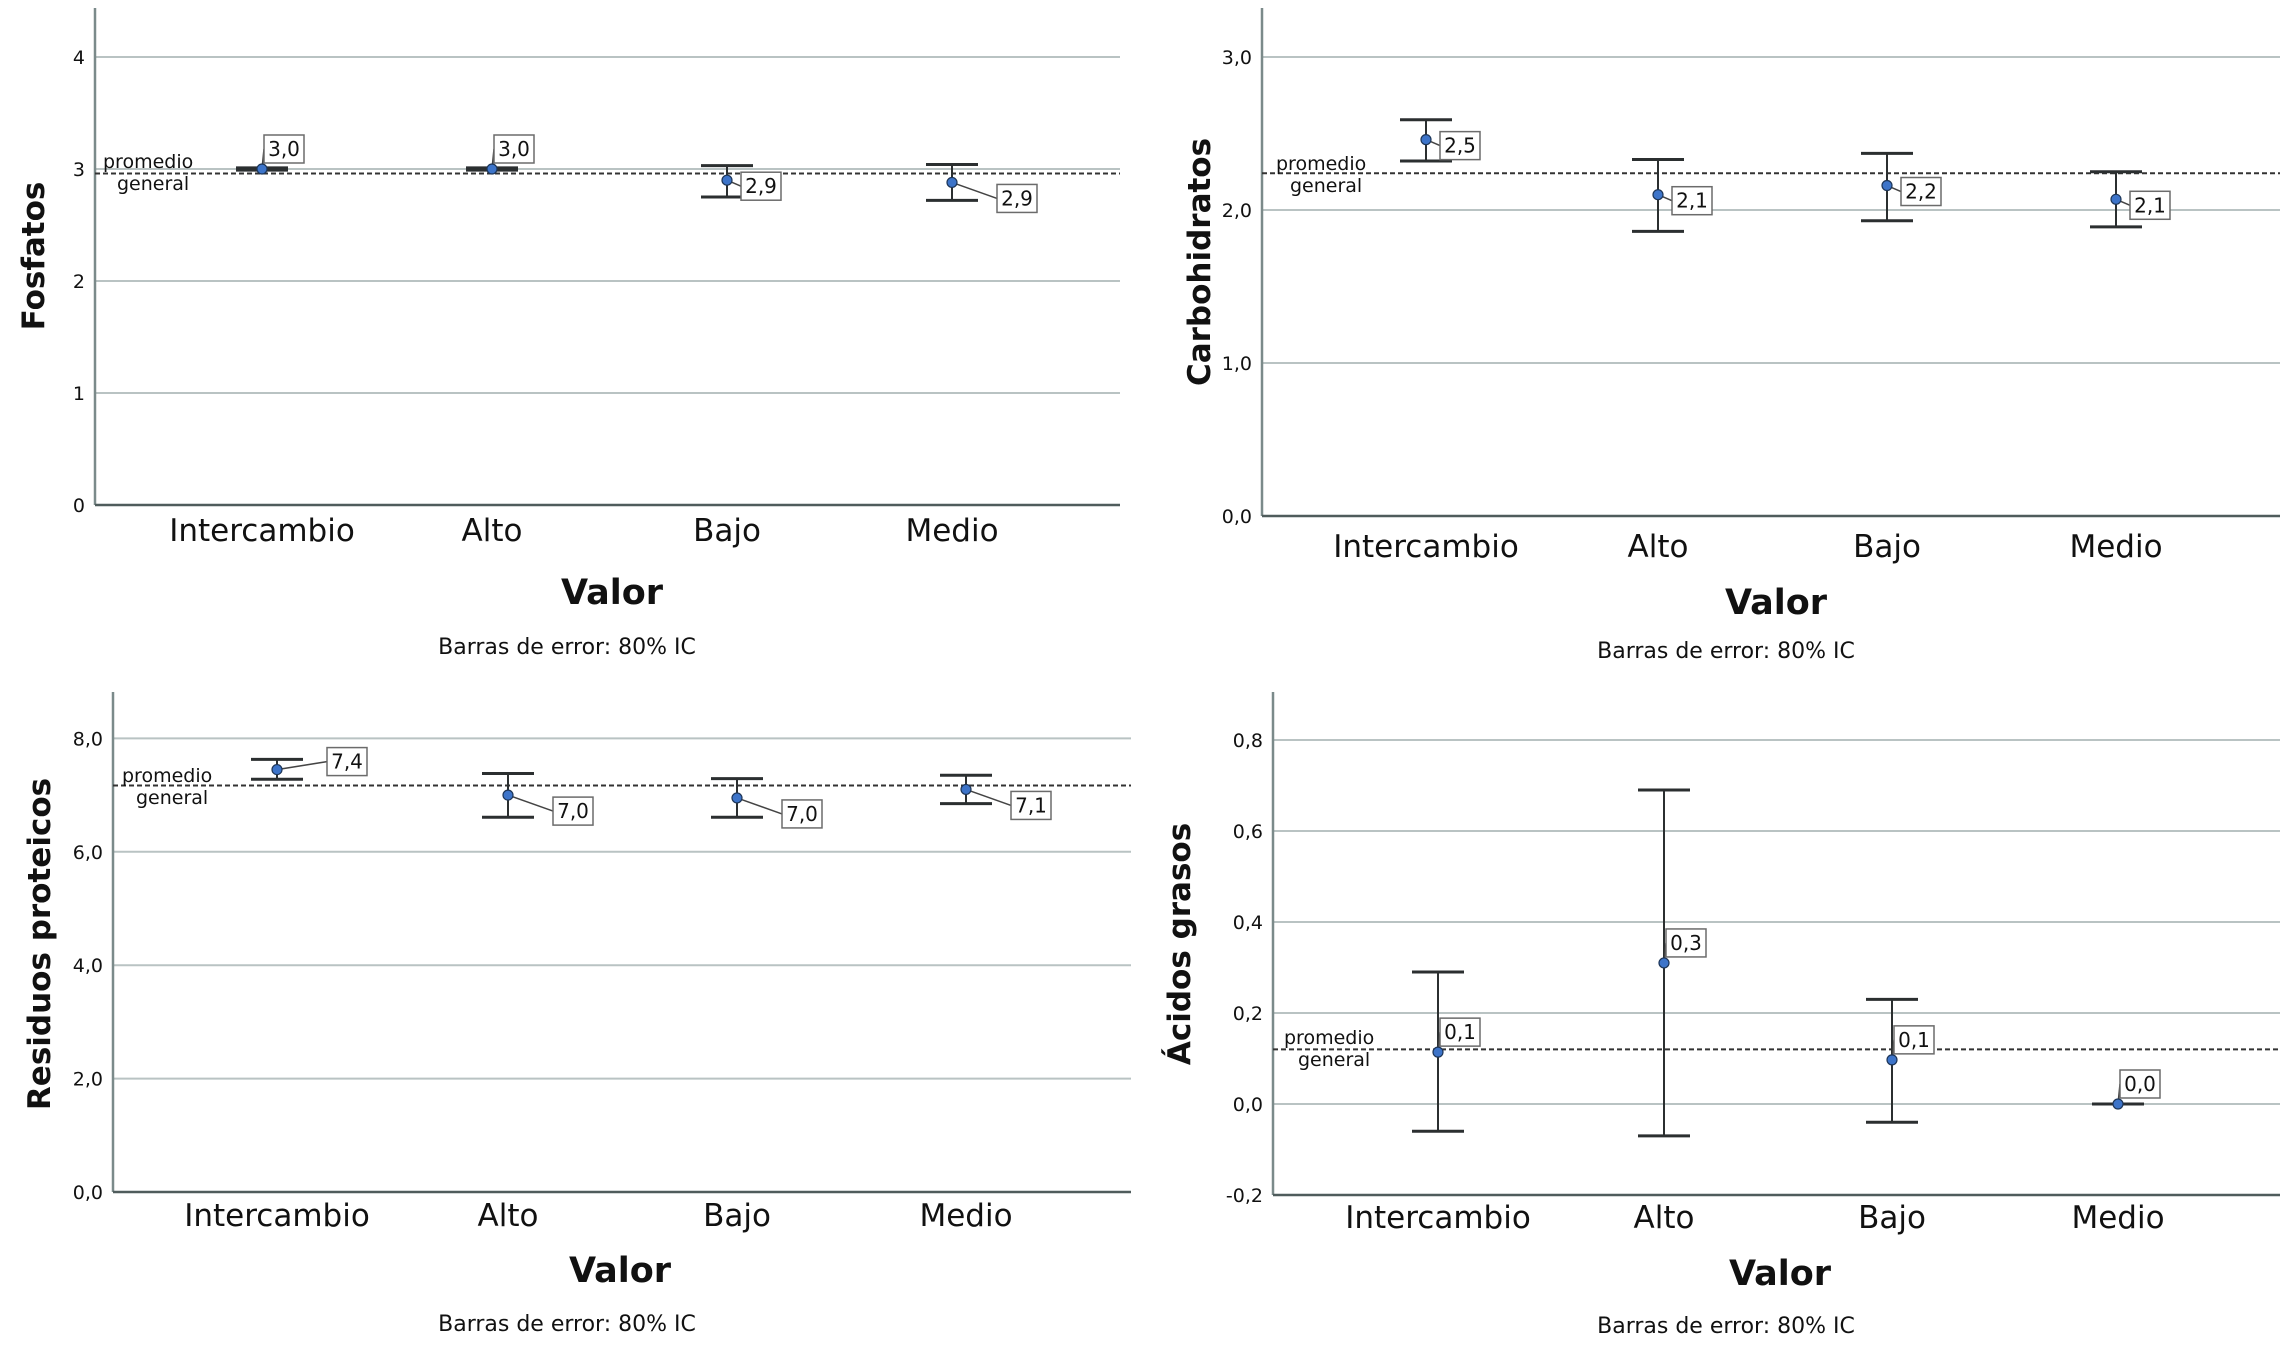 The image size is (2282, 1348). Describe the element at coordinates (79, 394) in the screenshot. I see `y-tick-label: 1` at that location.